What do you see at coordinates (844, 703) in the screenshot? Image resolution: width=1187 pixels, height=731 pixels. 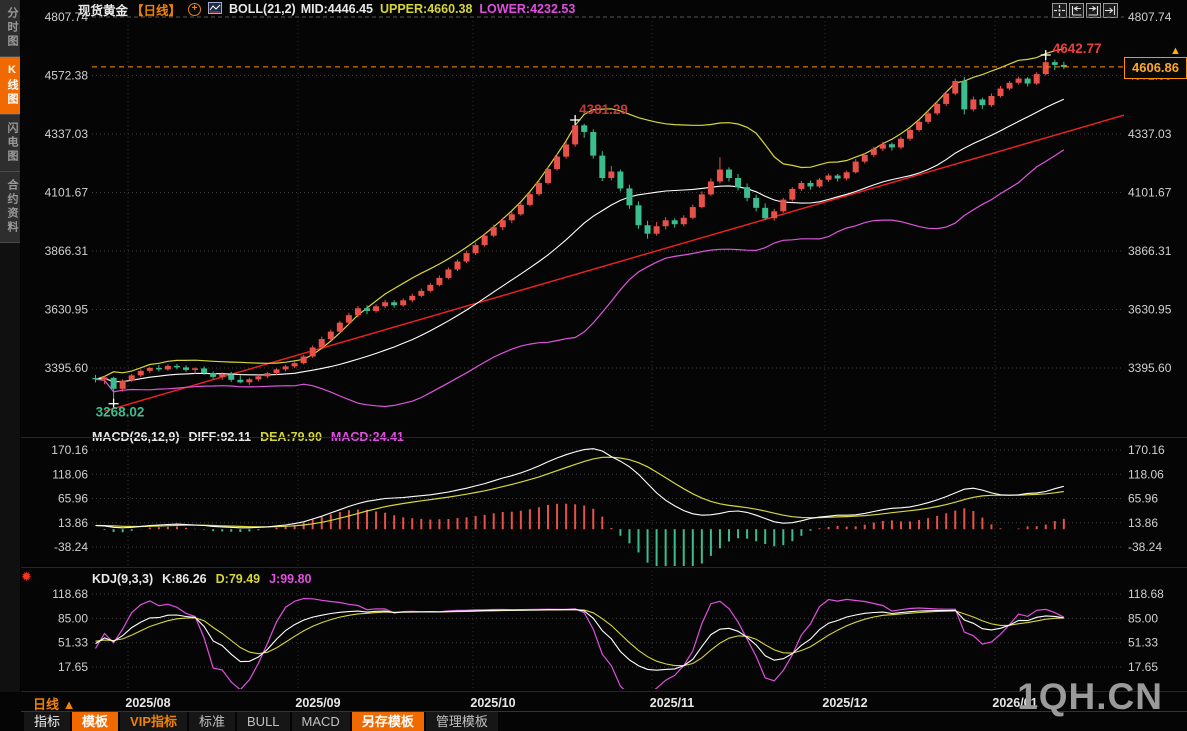 I see `date-axis-label: 2025/12` at bounding box center [844, 703].